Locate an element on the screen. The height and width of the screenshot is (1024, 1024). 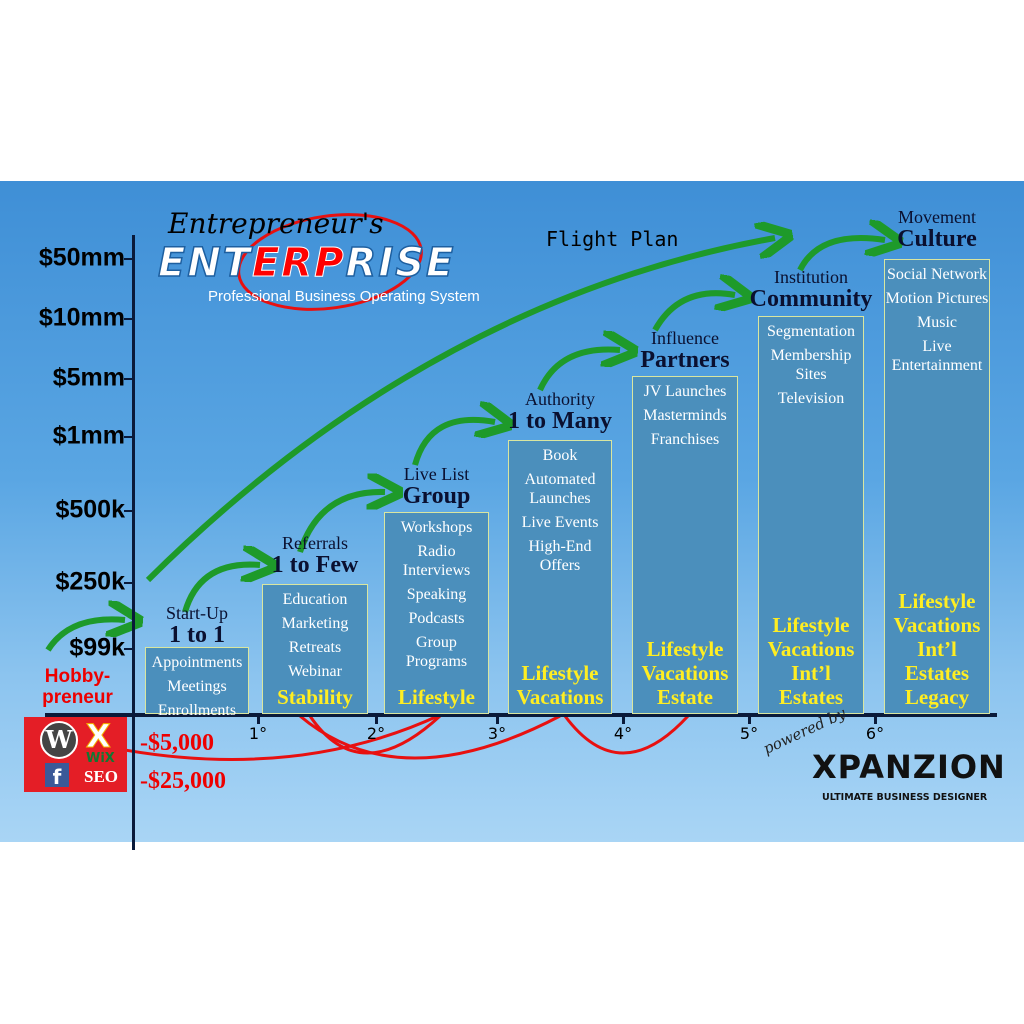
stage-title: Community is located at coordinates (811, 299).